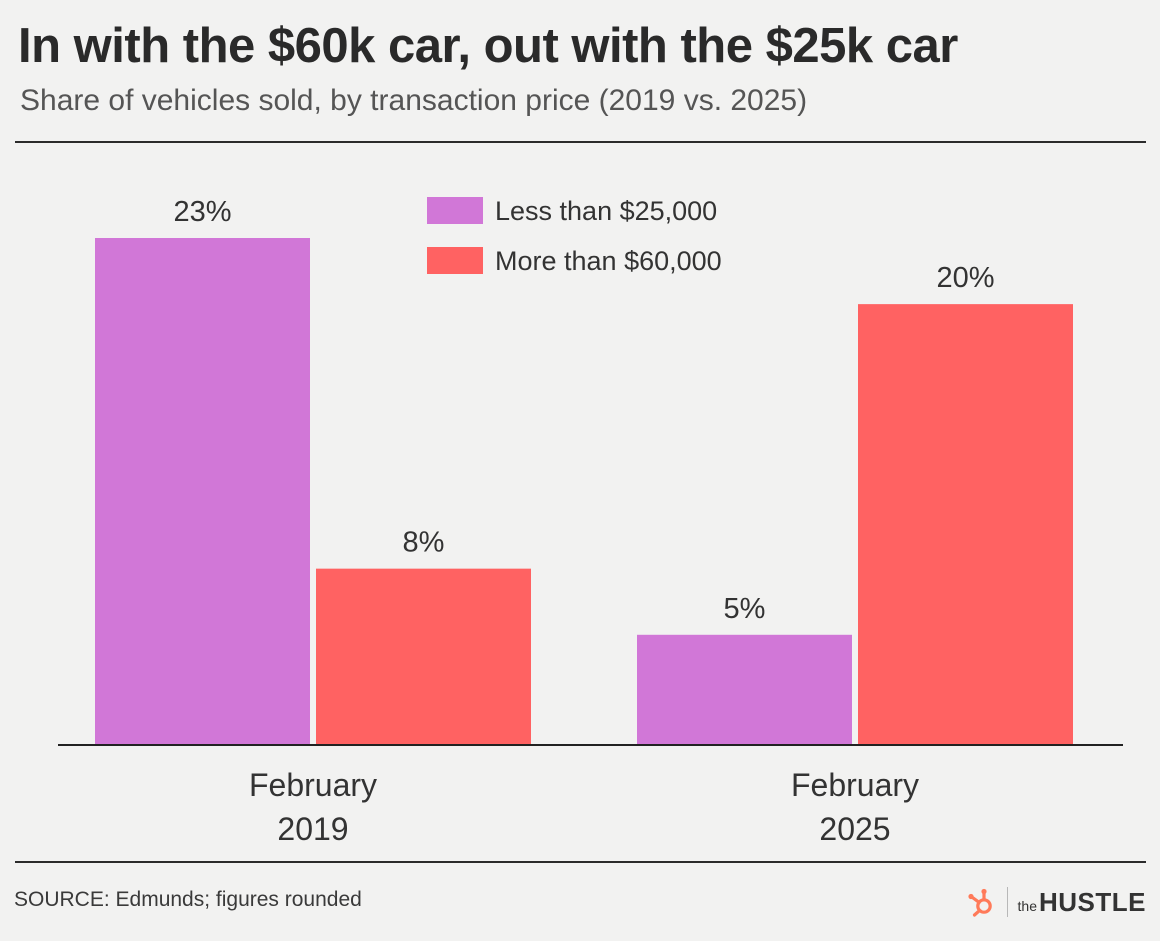 The image size is (1160, 941). Describe the element at coordinates (608, 261) in the screenshot. I see `legend-label-1: More than $60,000` at that location.